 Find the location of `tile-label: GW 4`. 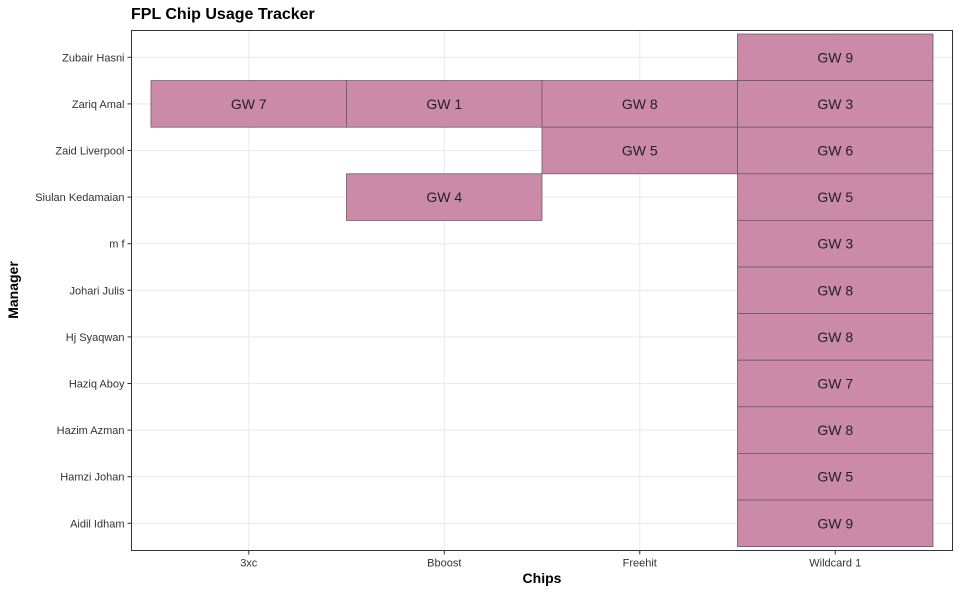

tile-label: GW 4 is located at coordinates (444, 197).